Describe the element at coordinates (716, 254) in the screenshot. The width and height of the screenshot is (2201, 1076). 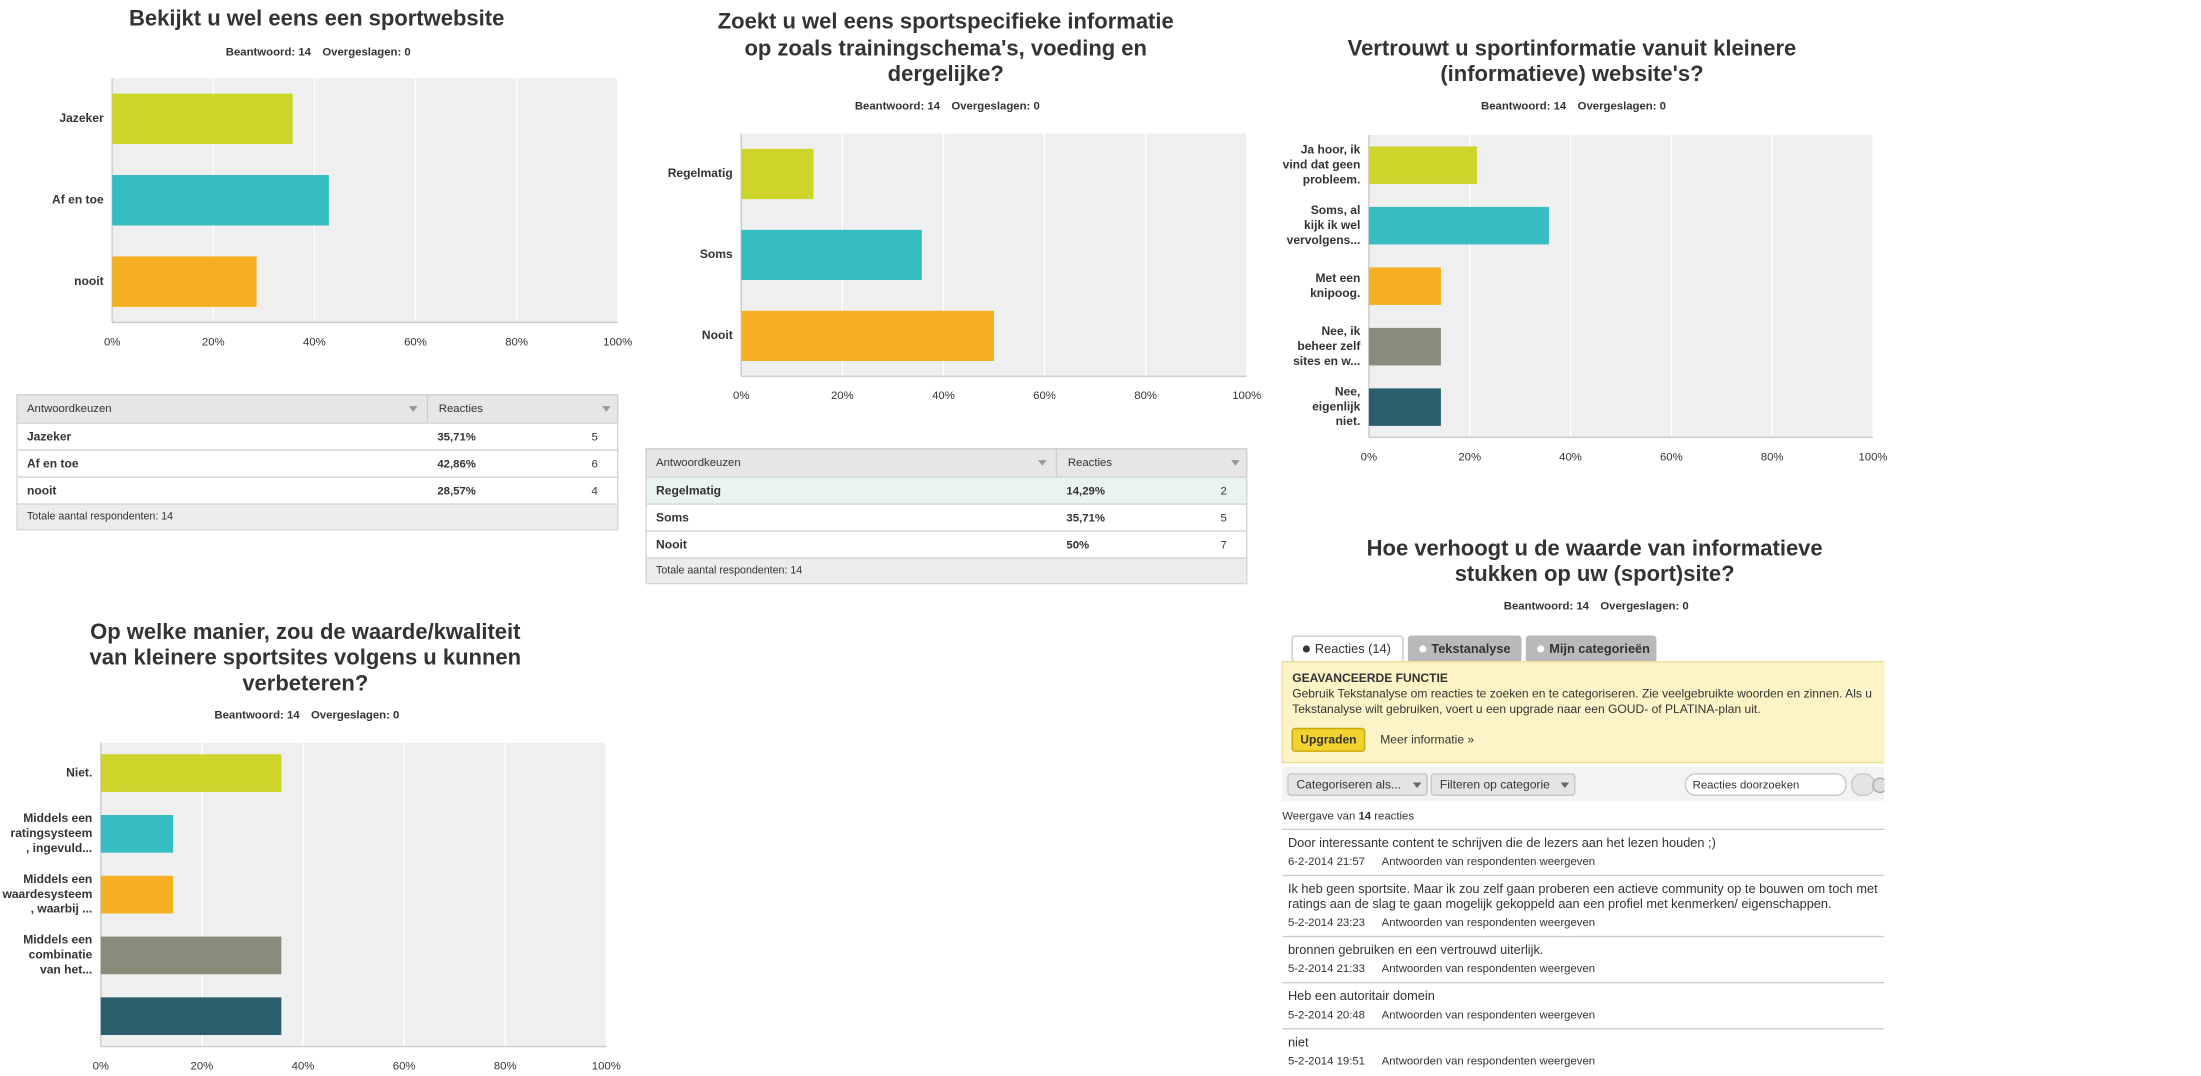
I see `category-label: Soms` at that location.